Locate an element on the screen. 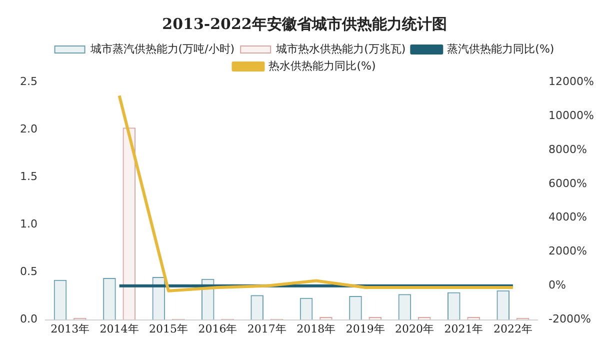 Image resolution: width=609 pixels, height=351 pixels. x-tick-label: 2013年 is located at coordinates (70, 329).